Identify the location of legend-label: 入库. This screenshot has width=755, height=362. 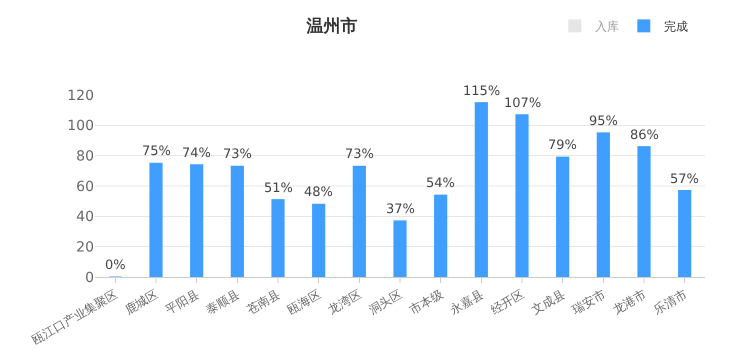
(606, 27).